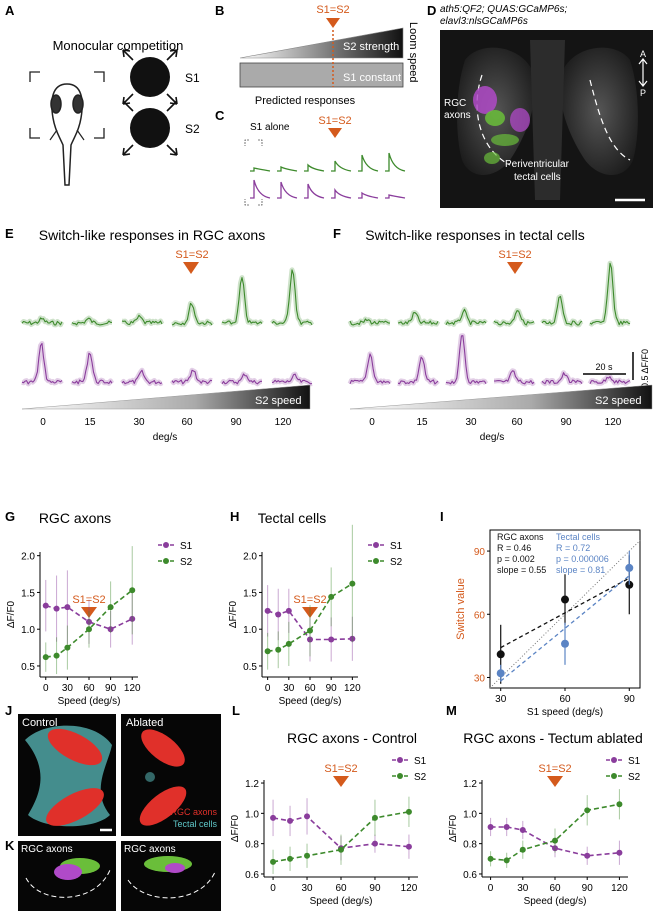 Image resolution: width=659 pixels, height=922 pixels. What do you see at coordinates (484, 21) in the screenshot?
I see `genotype-line-2: elavl3:nlsGCaMP6s` at bounding box center [484, 21].